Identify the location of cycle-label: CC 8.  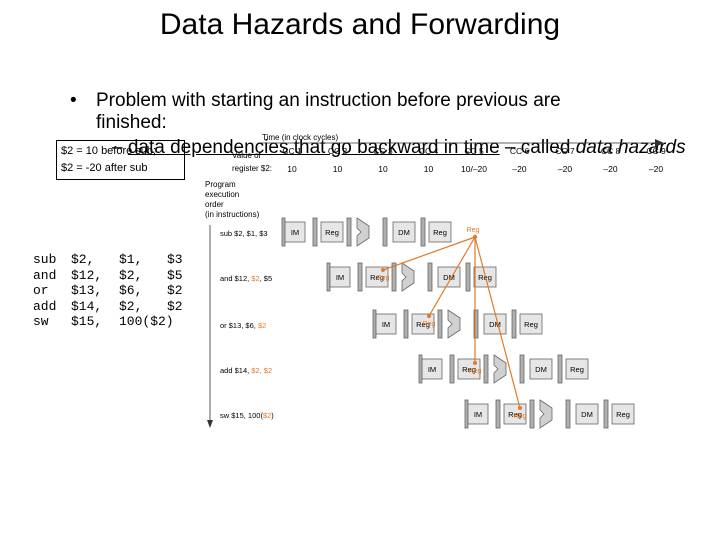
(611, 151).